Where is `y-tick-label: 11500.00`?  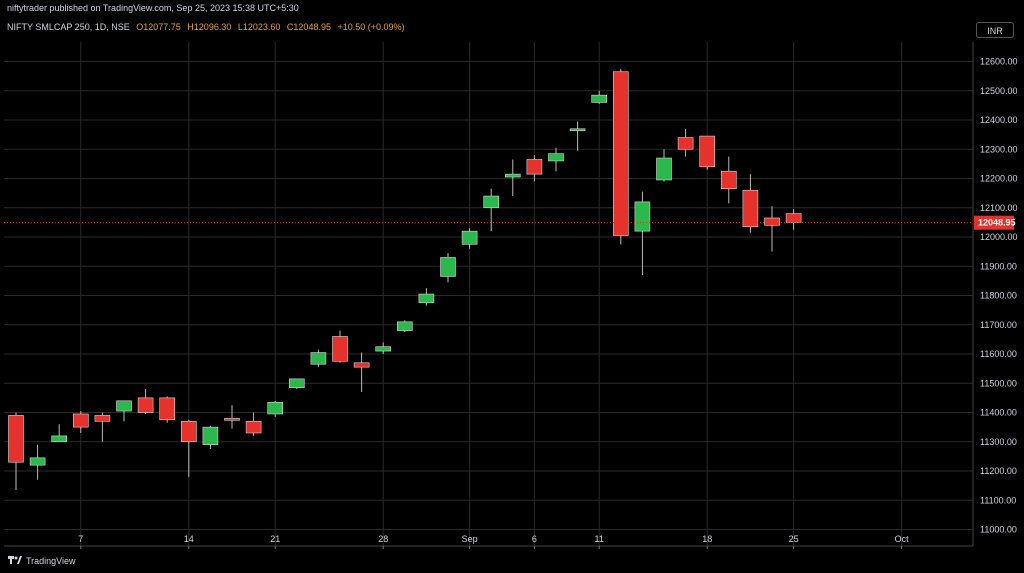
y-tick-label: 11500.00 is located at coordinates (998, 383).